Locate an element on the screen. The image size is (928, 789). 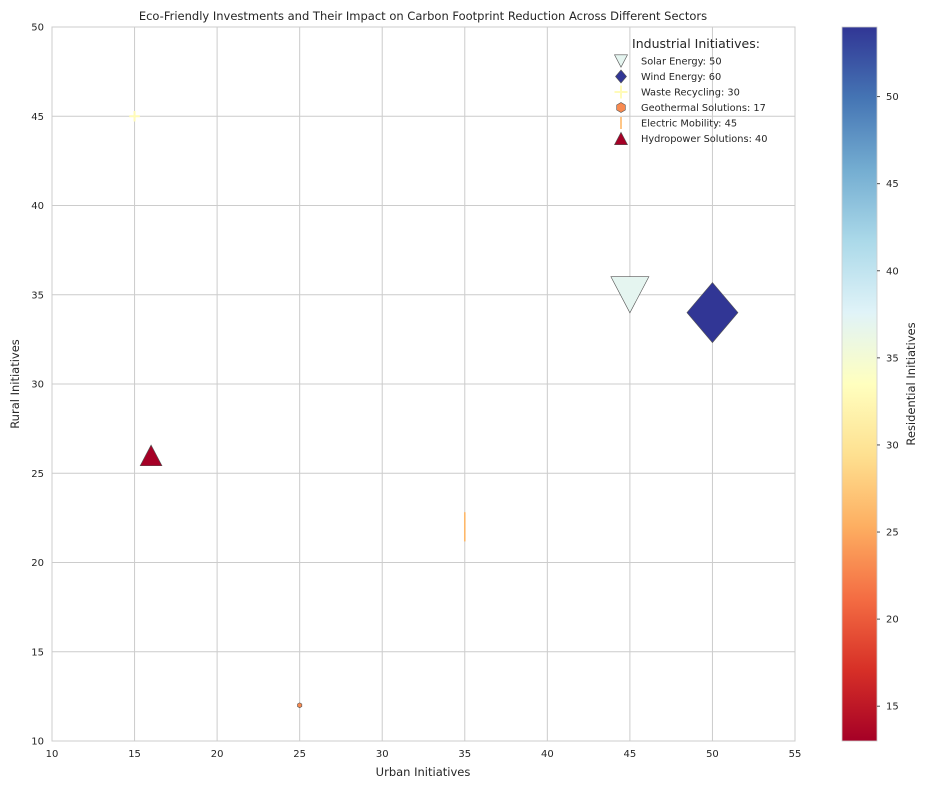
legend-entry-label: Wind Energy: 60 is located at coordinates (681, 77).